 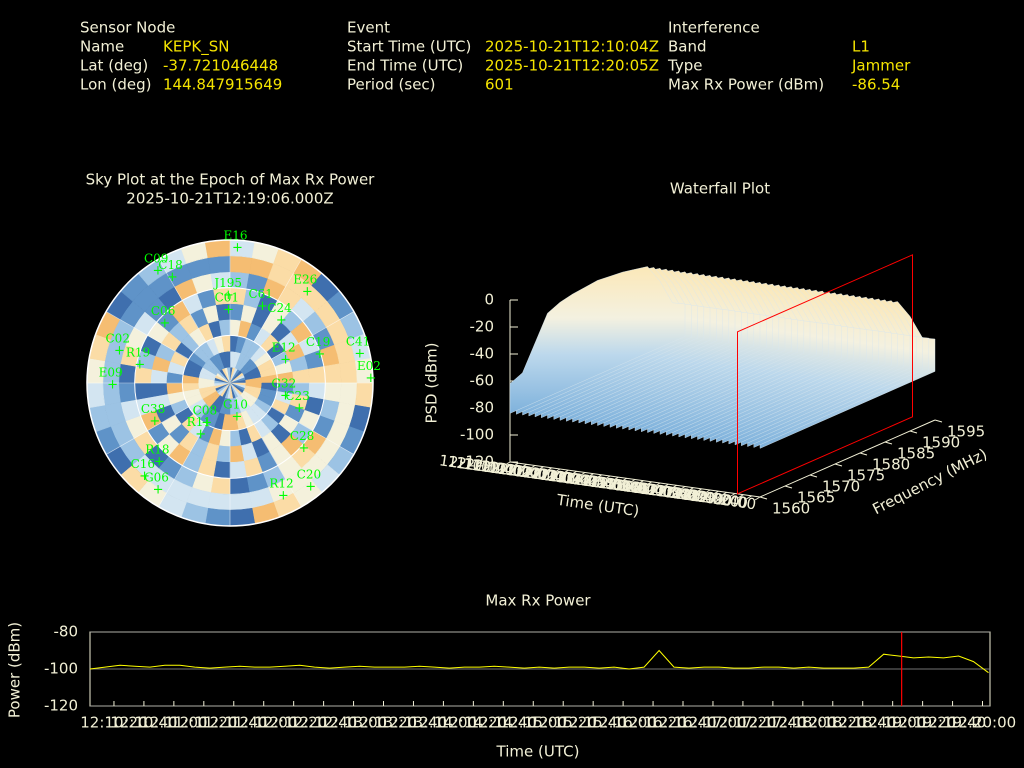 I want to click on x-tick-label: 12:16:00, so click(x=622, y=723).